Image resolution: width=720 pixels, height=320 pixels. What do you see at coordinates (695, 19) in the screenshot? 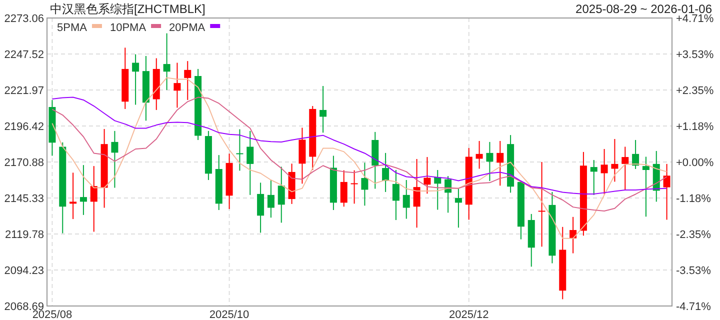
I see `y2-tick-label: +4.71%` at bounding box center [695, 19].